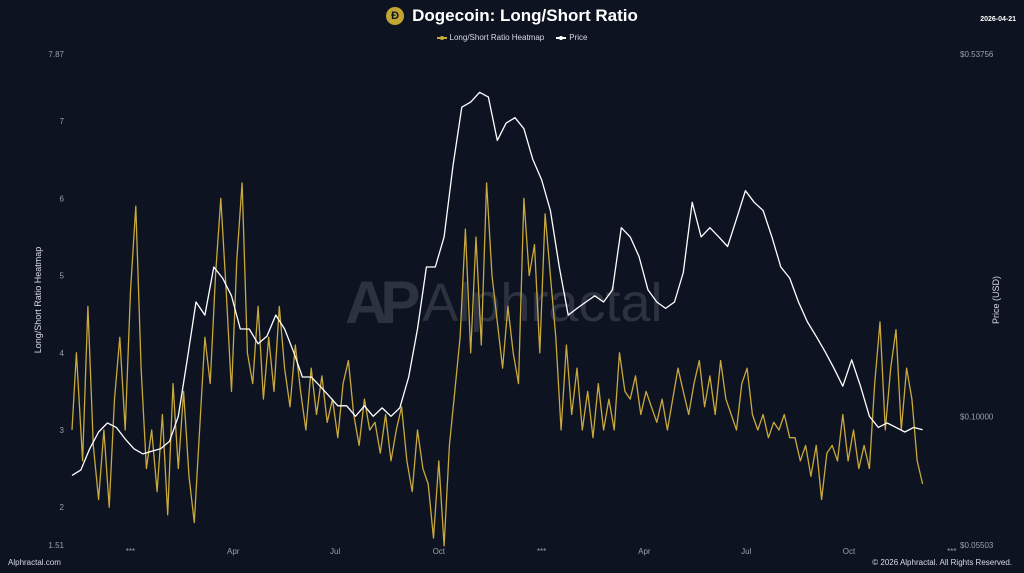 The image size is (1024, 573). Describe the element at coordinates (497, 37) in the screenshot. I see `legend-label-heatmap: Long/Short Ratio Heatmap` at that location.